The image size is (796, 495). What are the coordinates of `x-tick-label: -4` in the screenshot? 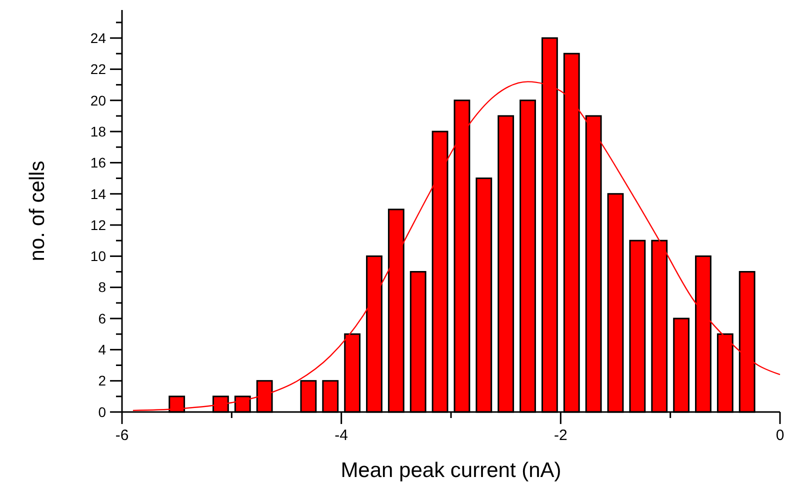 It's located at (341, 435).